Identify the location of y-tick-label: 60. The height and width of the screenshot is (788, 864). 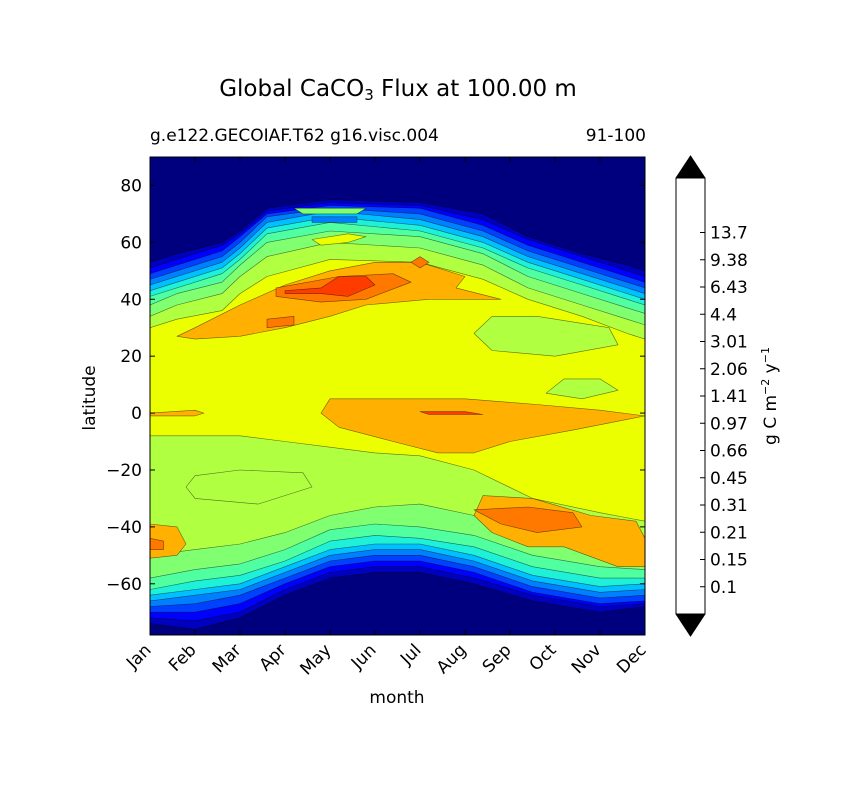
(131, 243).